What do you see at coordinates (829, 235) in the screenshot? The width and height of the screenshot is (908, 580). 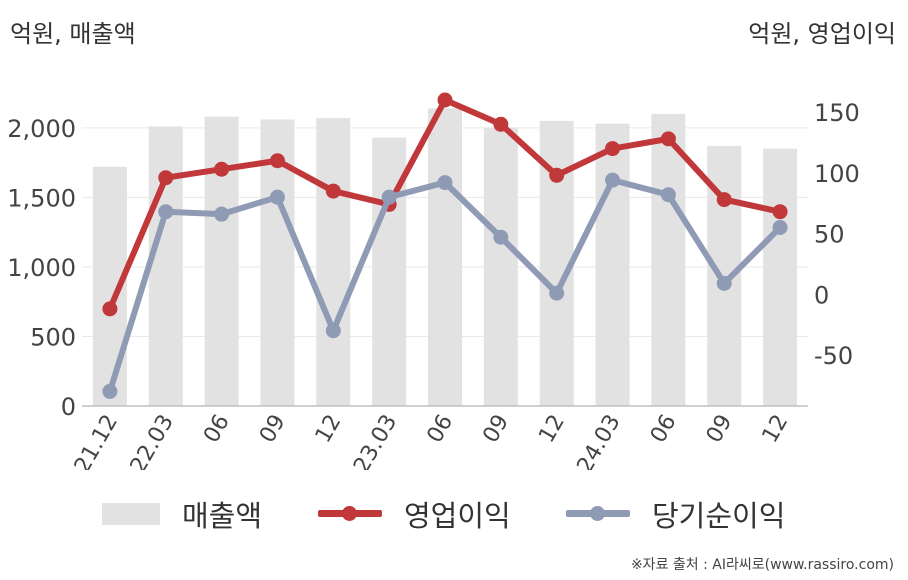 I see `right-tick-label: 50` at bounding box center [829, 235].